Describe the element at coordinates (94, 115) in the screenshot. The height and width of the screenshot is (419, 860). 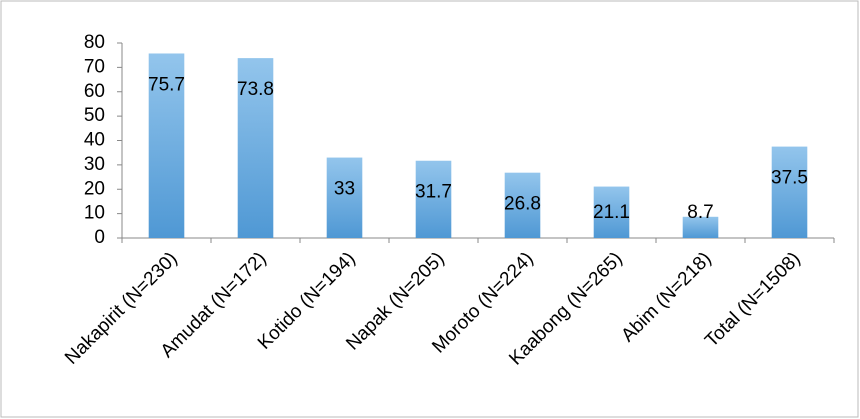
I see `y-tick-label: 50` at that location.